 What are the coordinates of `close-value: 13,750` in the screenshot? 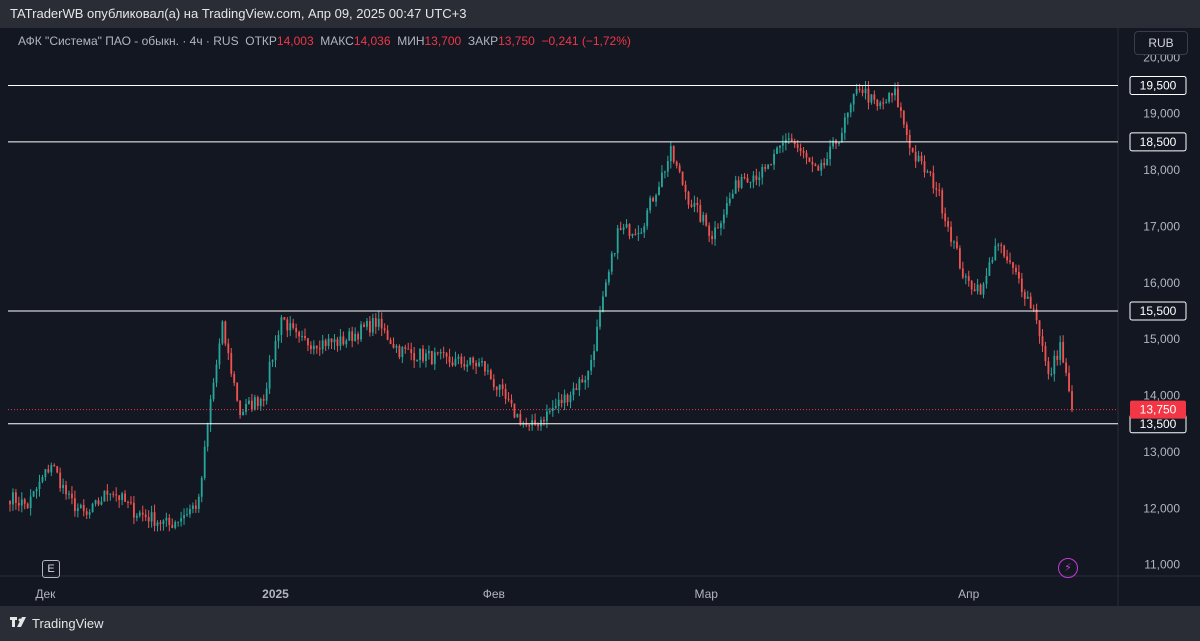 It's located at (516, 41).